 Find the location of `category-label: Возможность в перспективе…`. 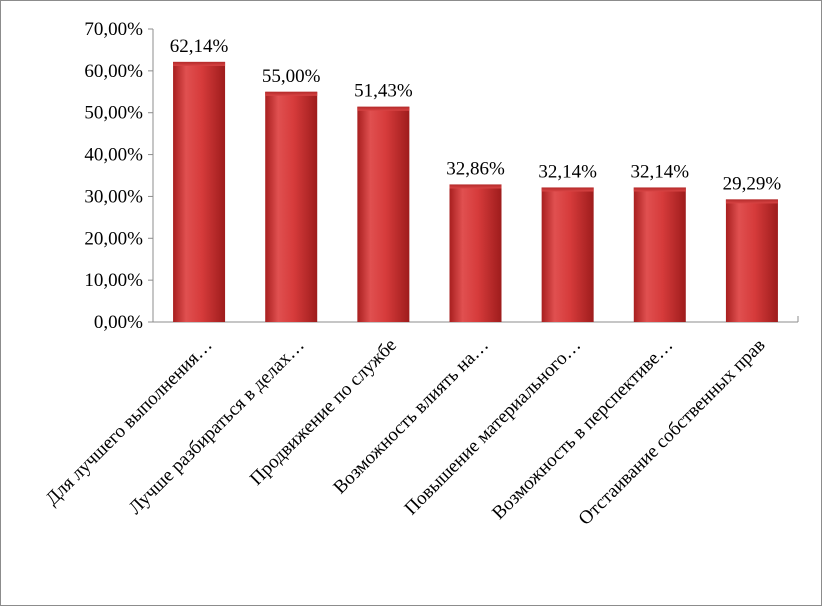

category-label: Возможность в перспективе… is located at coordinates (582, 429).